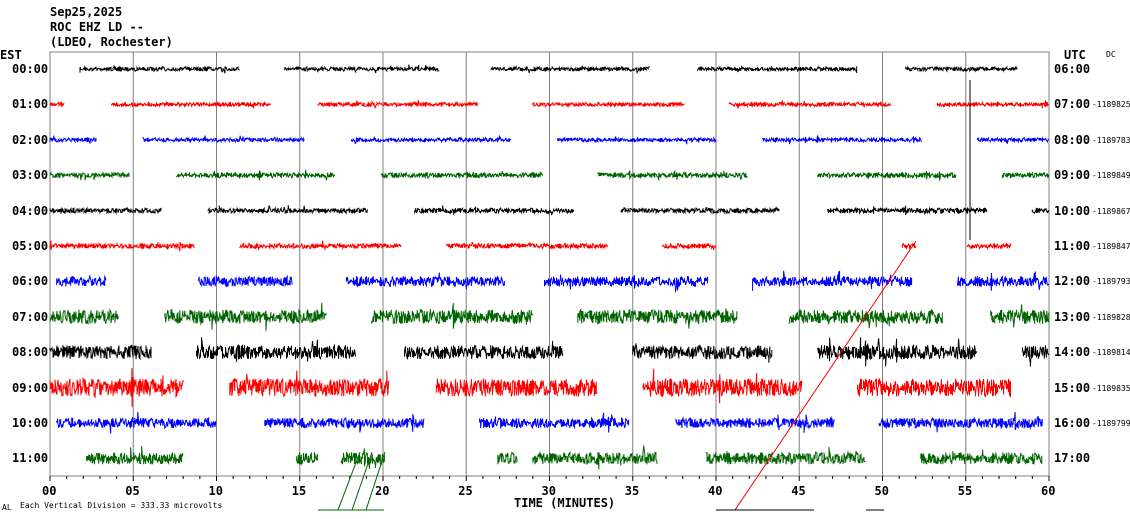  What do you see at coordinates (30, 352) in the screenshot?
I see `row-label-est: 08:00` at bounding box center [30, 352].